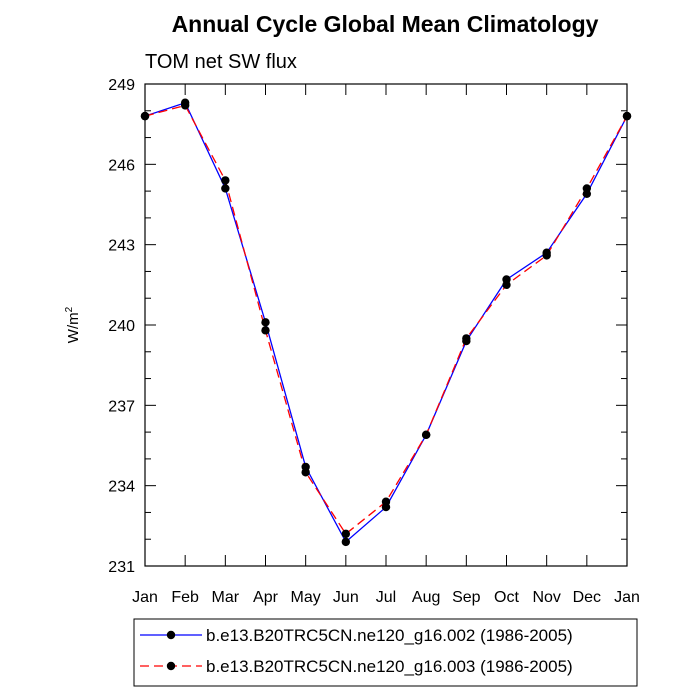  Describe the element at coordinates (266, 597) in the screenshot. I see `x-tick-label: Apr` at that location.